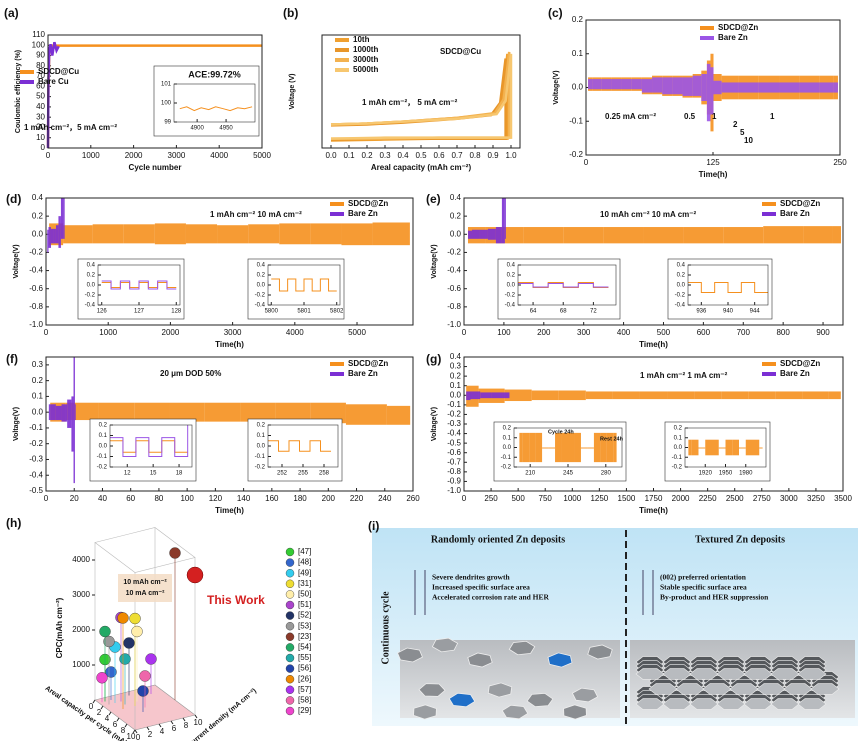 The image size is (865, 741). What do you see at coordinates (40, 96) in the screenshot?
I see `y-tick-label: 50` at bounding box center [40, 96].